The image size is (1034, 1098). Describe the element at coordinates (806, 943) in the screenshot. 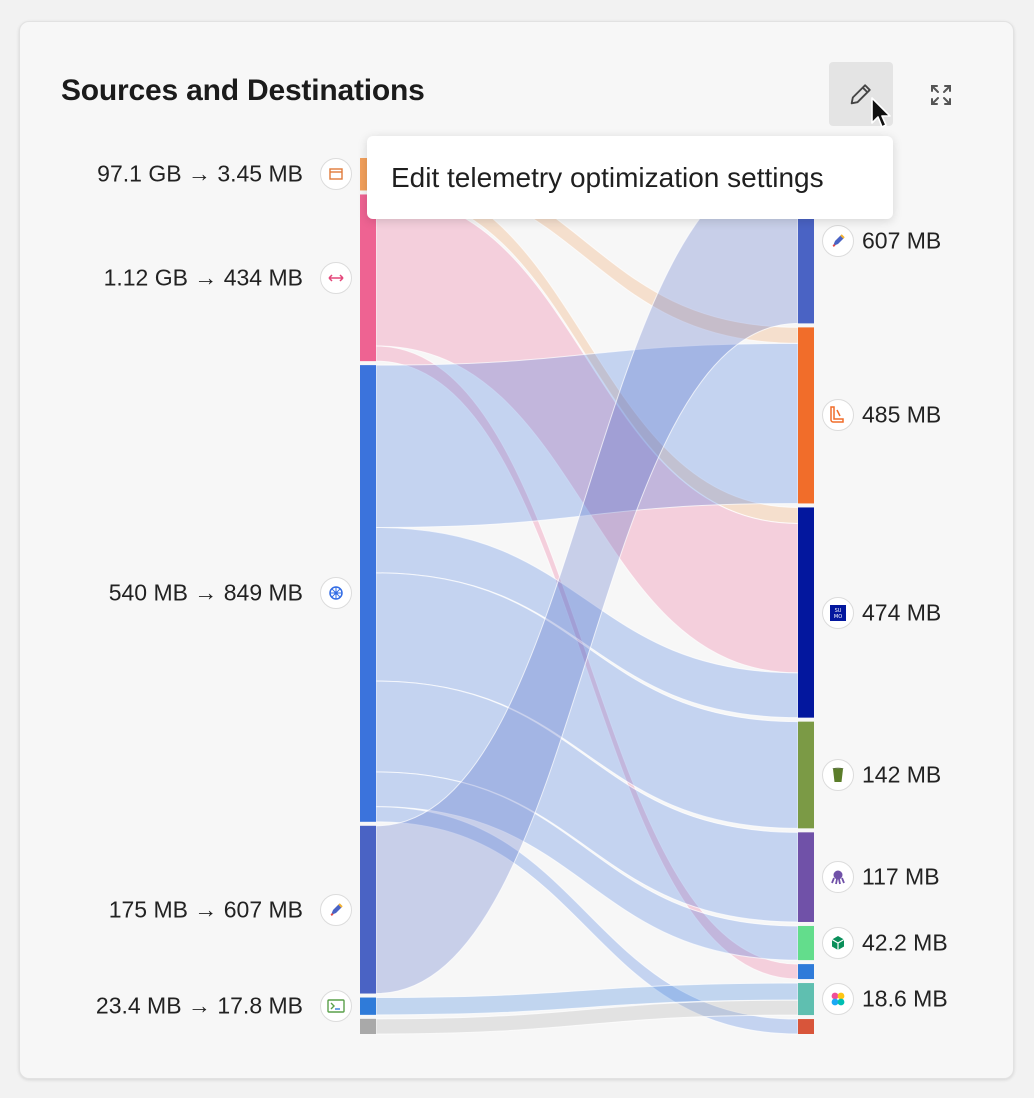

I see `destination-node-d6` at that location.